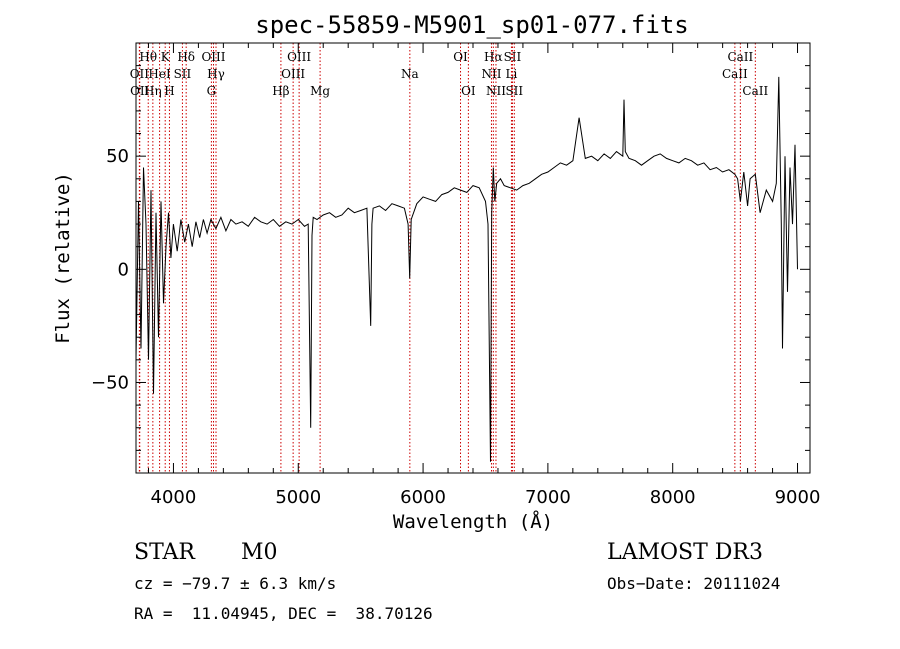 The width and height of the screenshot is (900, 649). I want to click on line-marker-label: Na, so click(410, 74).